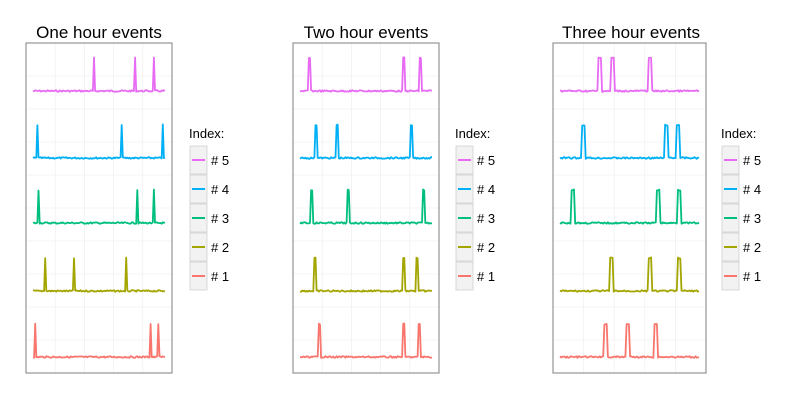 This screenshot has height=400, width=800. I want to click on chart-title: One hour events, so click(99, 32).